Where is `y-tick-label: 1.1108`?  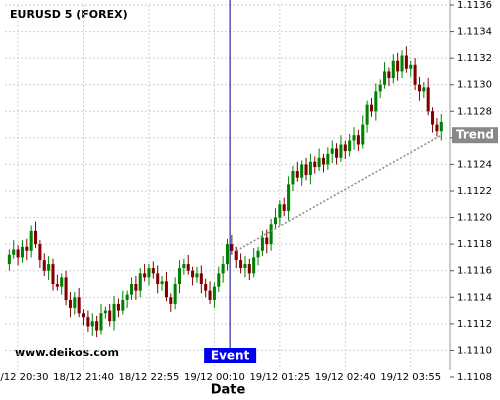 y-tick-label: 1.1108 is located at coordinates (474, 377).